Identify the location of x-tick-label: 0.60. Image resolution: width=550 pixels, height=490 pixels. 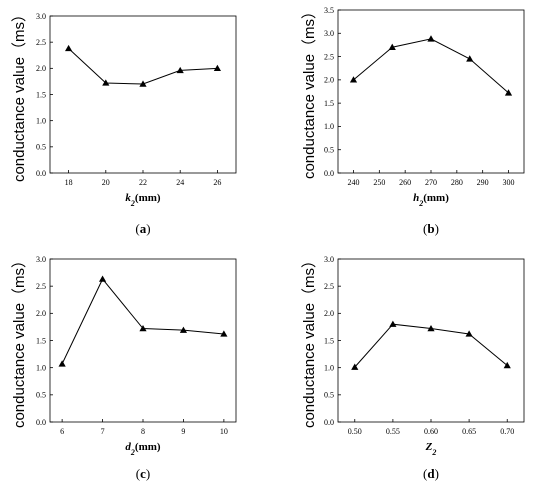
(431, 431).